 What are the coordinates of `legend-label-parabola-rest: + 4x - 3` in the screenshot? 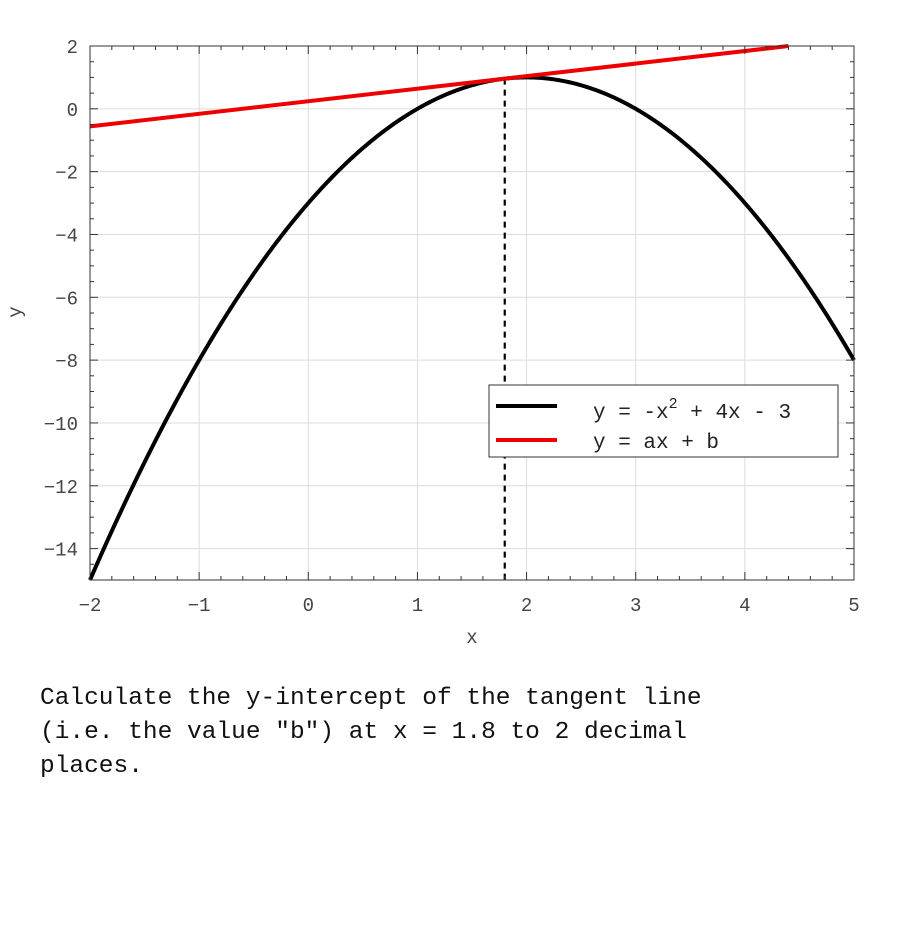 It's located at (734, 413).